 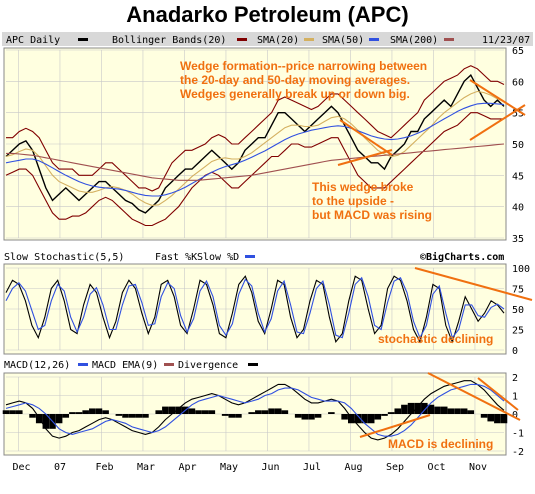 I want to click on wedge-upper-line, so click(x=366, y=137).